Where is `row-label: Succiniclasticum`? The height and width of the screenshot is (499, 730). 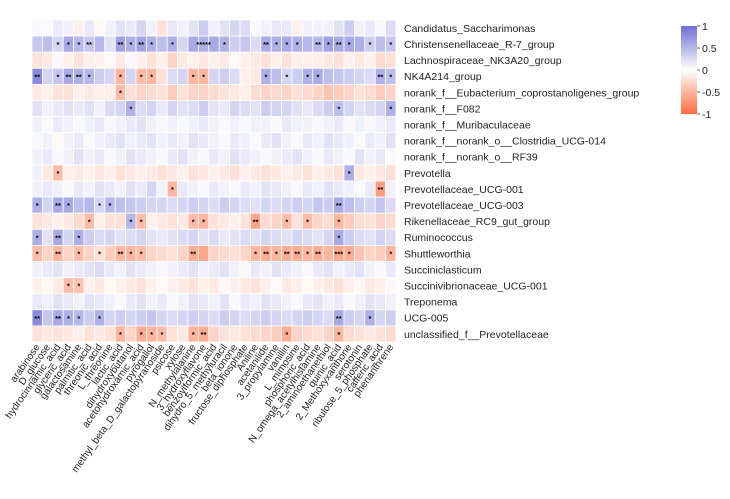 row-label: Succiniclasticum is located at coordinates (443, 270).